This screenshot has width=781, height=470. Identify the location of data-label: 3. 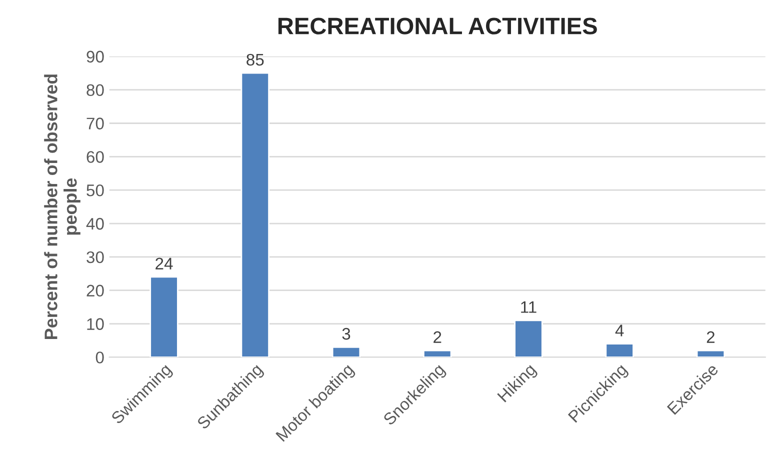
(346, 334).